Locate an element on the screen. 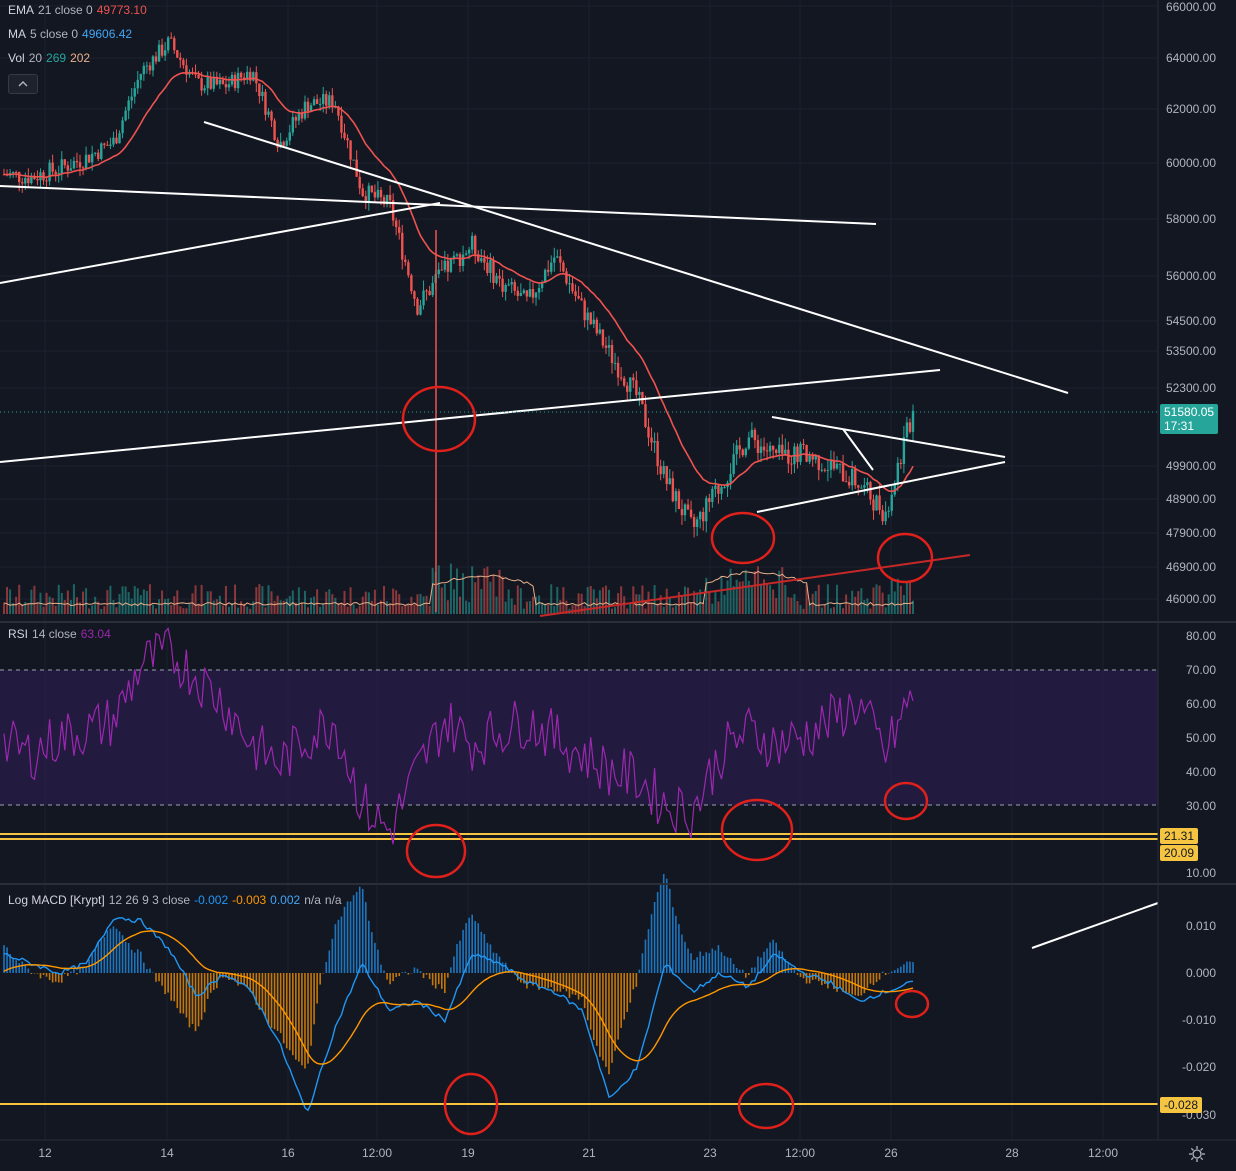  support-trendline is located at coordinates (755, 585).